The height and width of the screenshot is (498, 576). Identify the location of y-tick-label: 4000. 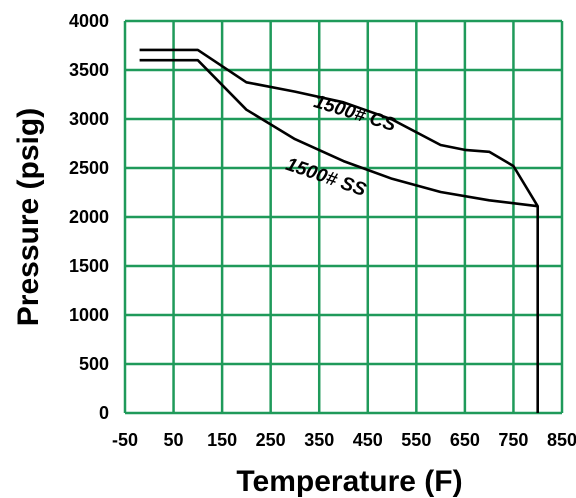
(89, 21).